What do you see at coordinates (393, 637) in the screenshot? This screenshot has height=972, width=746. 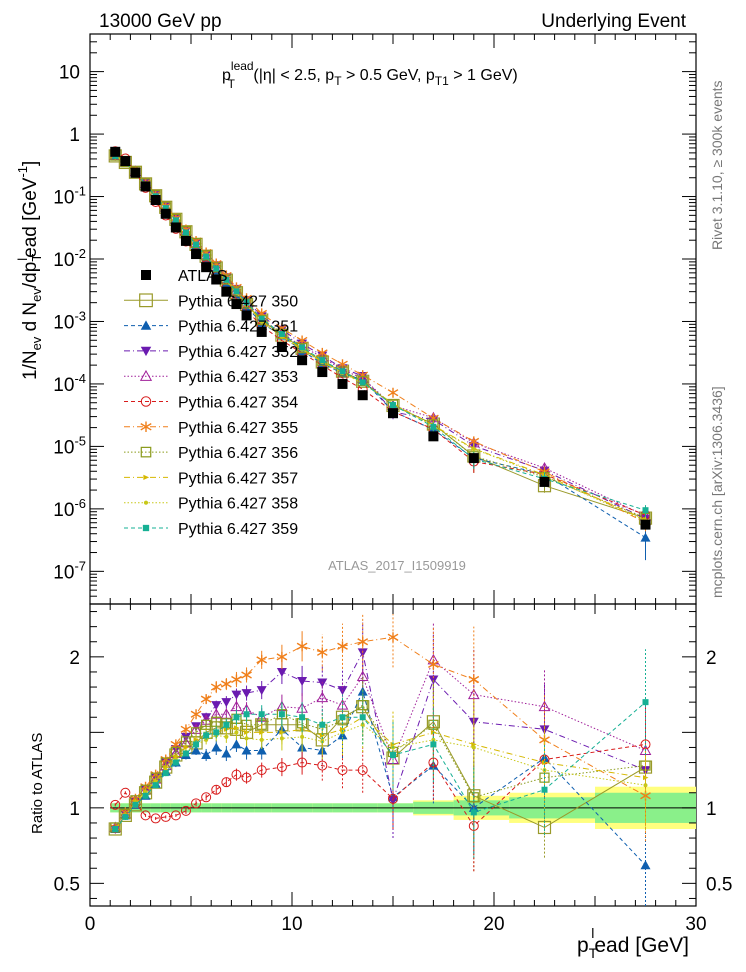 I see `ratio-point-5-20-shape` at bounding box center [393, 637].